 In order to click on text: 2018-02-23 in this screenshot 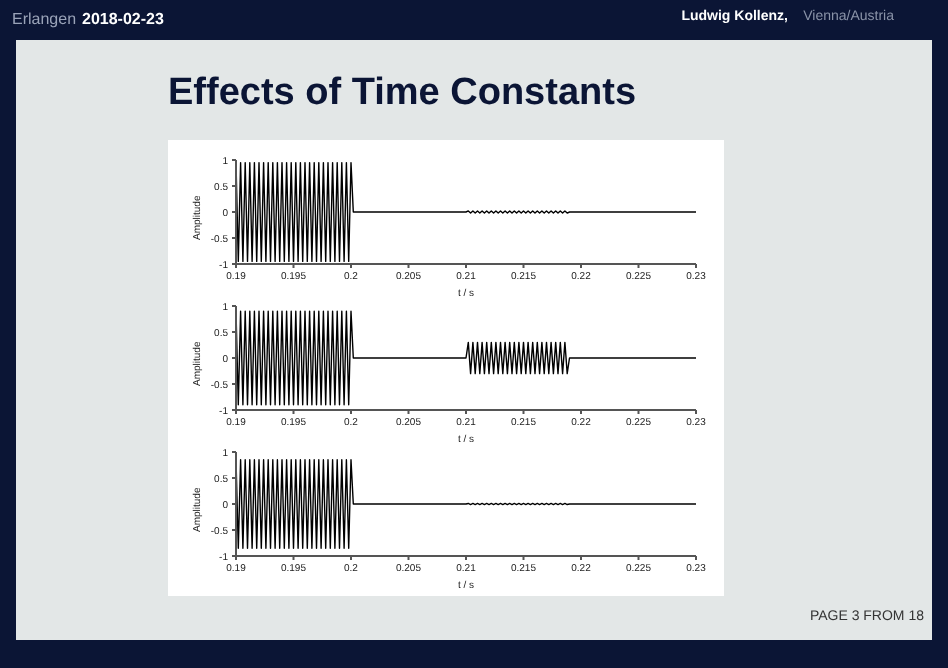, I will do `click(123, 19)`.